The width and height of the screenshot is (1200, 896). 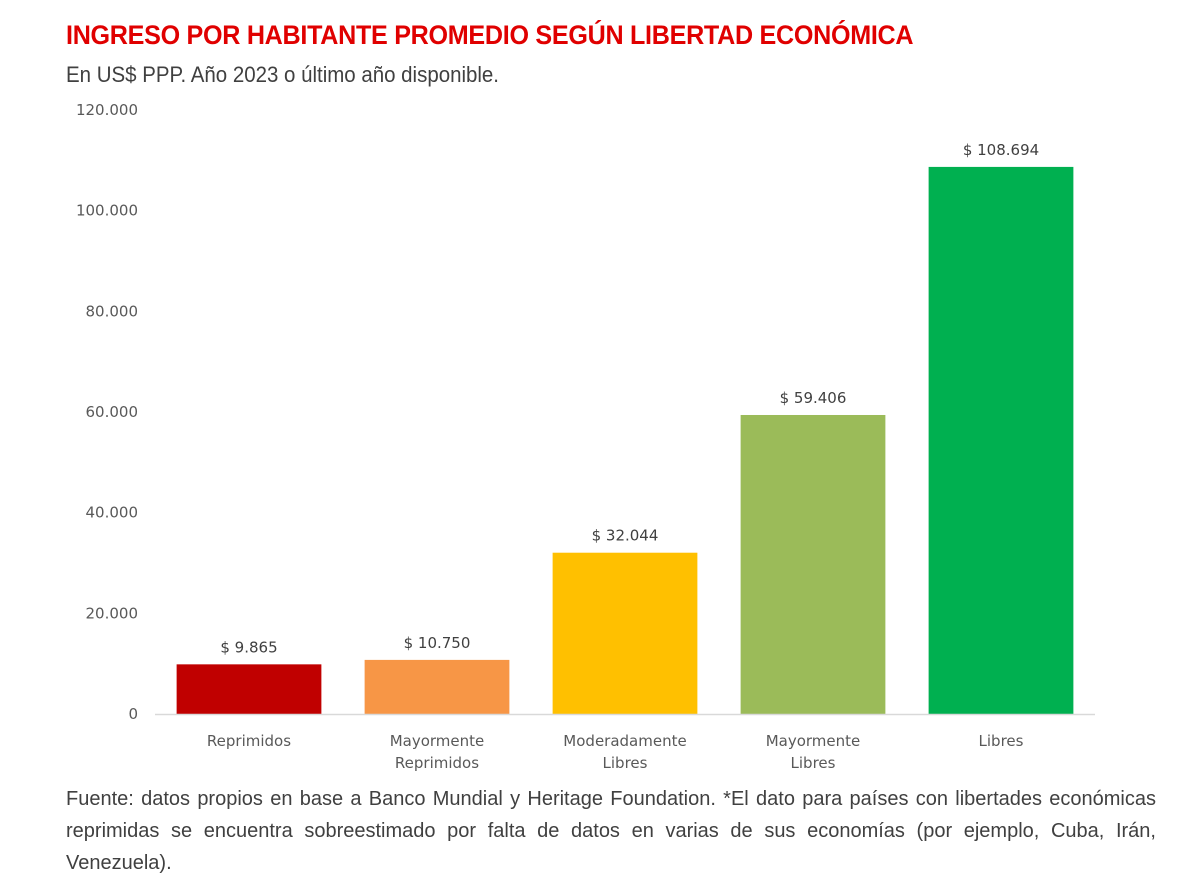 I want to click on x-tick-label: Moderadamente, so click(x=624, y=741).